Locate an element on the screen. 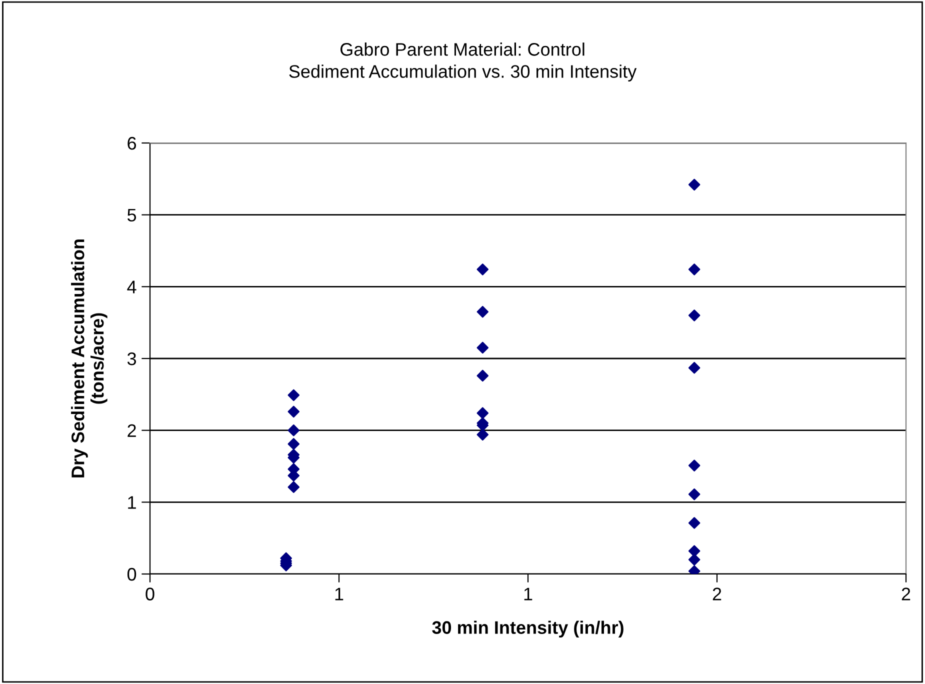 The width and height of the screenshot is (925, 684). y-tick-label: 5 is located at coordinates (131, 215).